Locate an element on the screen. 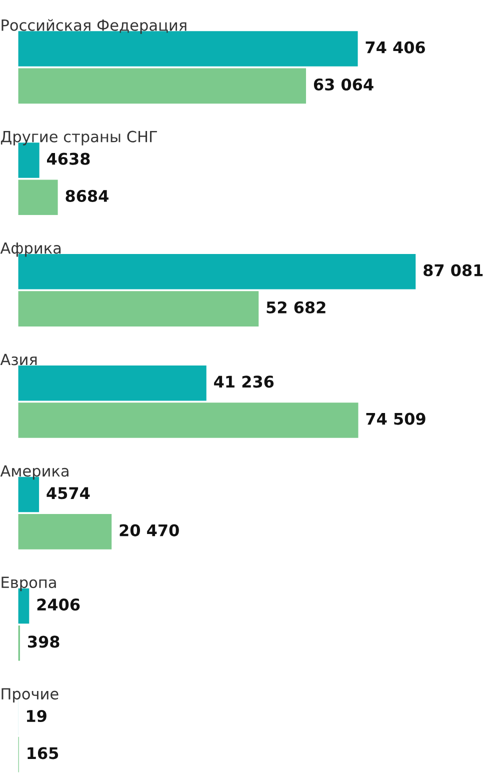 Image resolution: width=491 pixels, height=775 pixels. data-label: 2406 is located at coordinates (58, 604).